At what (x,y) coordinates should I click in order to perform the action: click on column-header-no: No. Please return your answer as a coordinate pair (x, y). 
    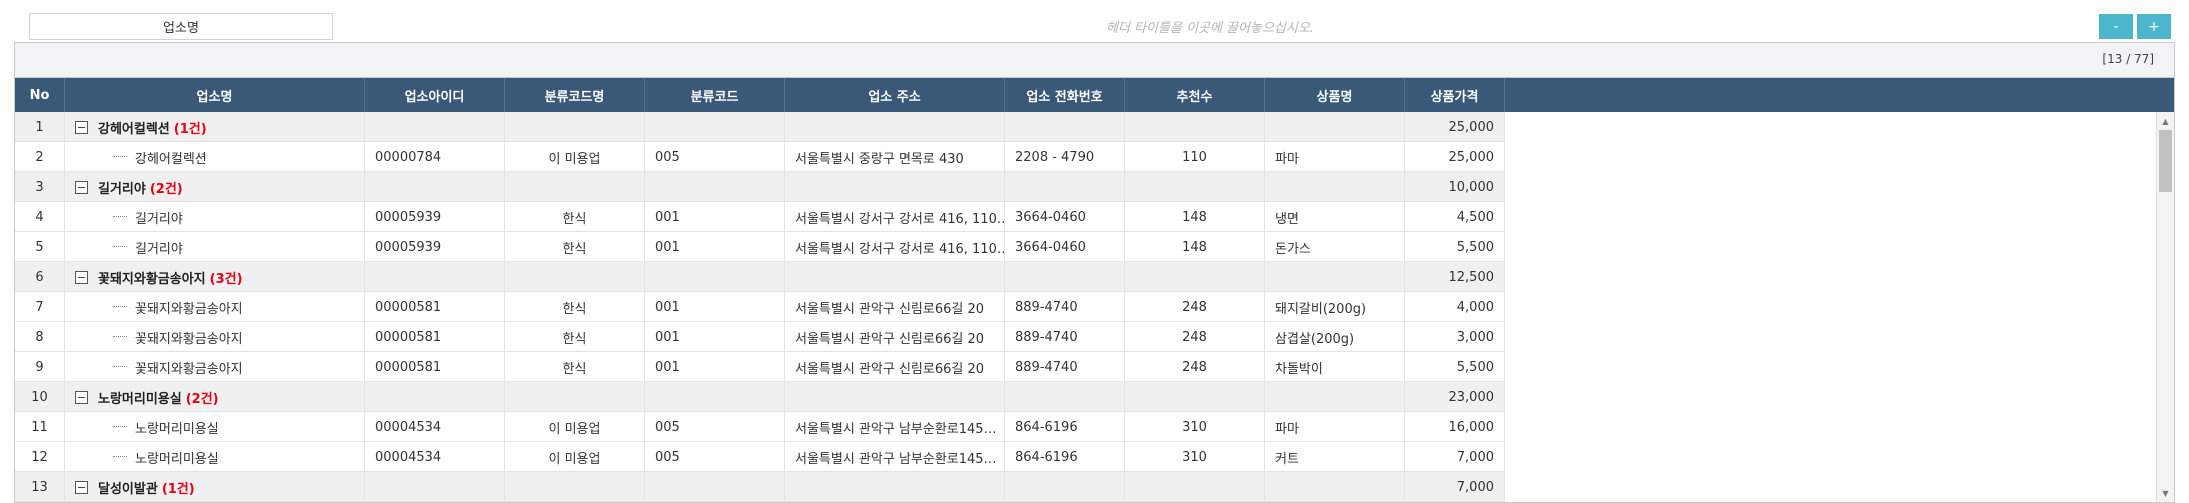
    Looking at the image, I should click on (40, 95).